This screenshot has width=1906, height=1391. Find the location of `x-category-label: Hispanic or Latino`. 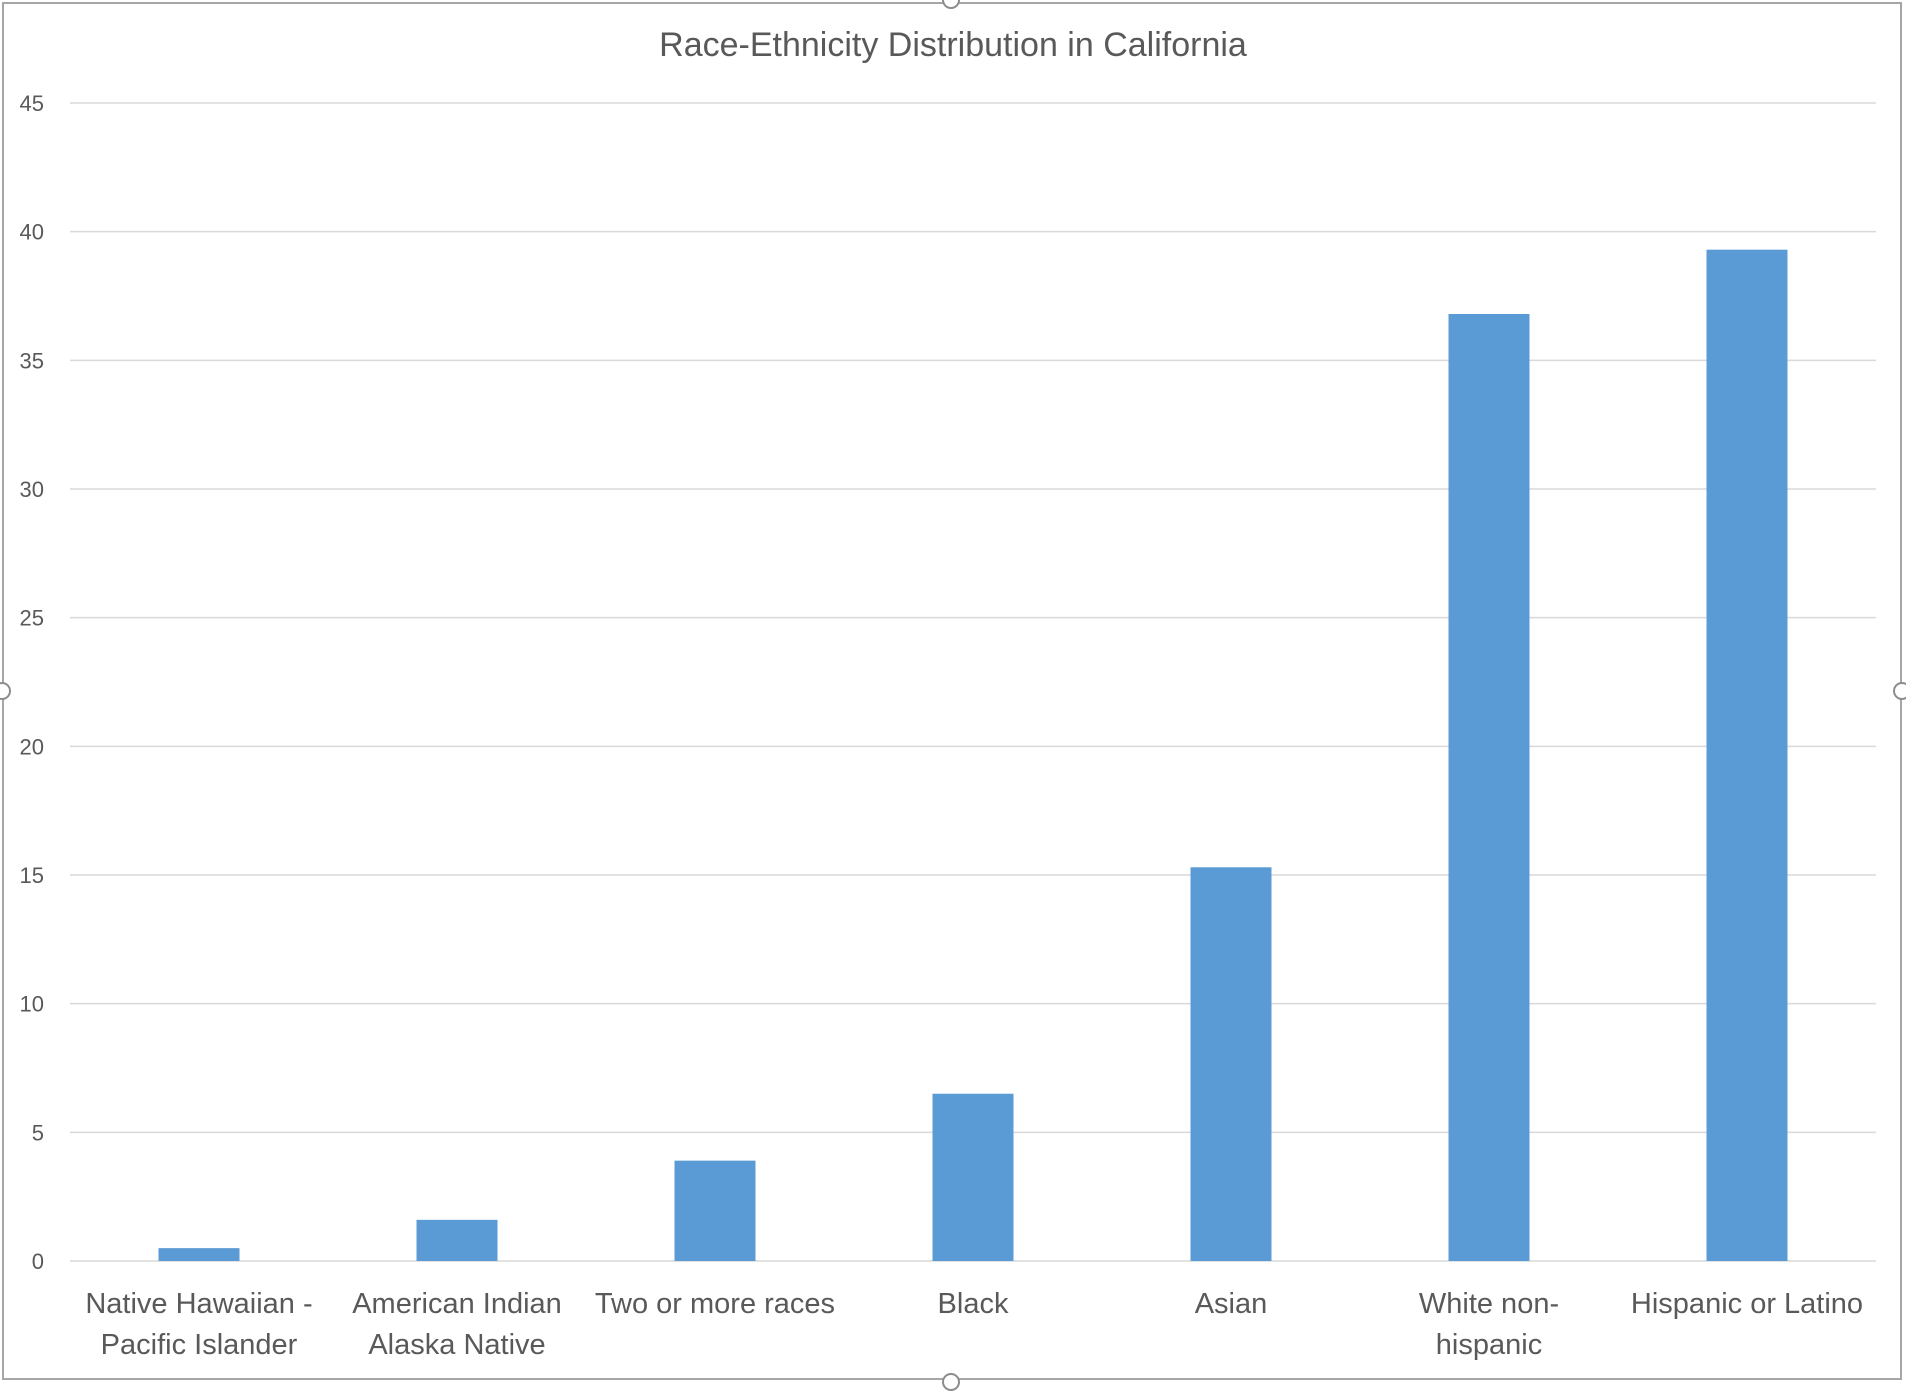

x-category-label: Hispanic or Latino is located at coordinates (1747, 1304).